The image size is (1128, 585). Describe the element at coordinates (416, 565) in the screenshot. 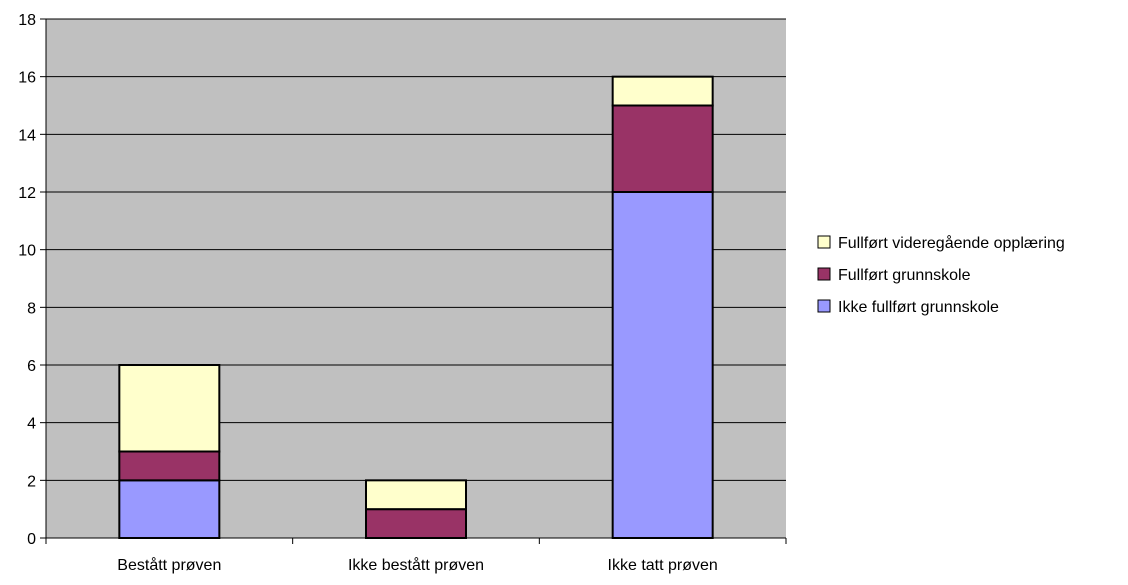

I see `x-category-label: Ikke bestått prøven` at that location.